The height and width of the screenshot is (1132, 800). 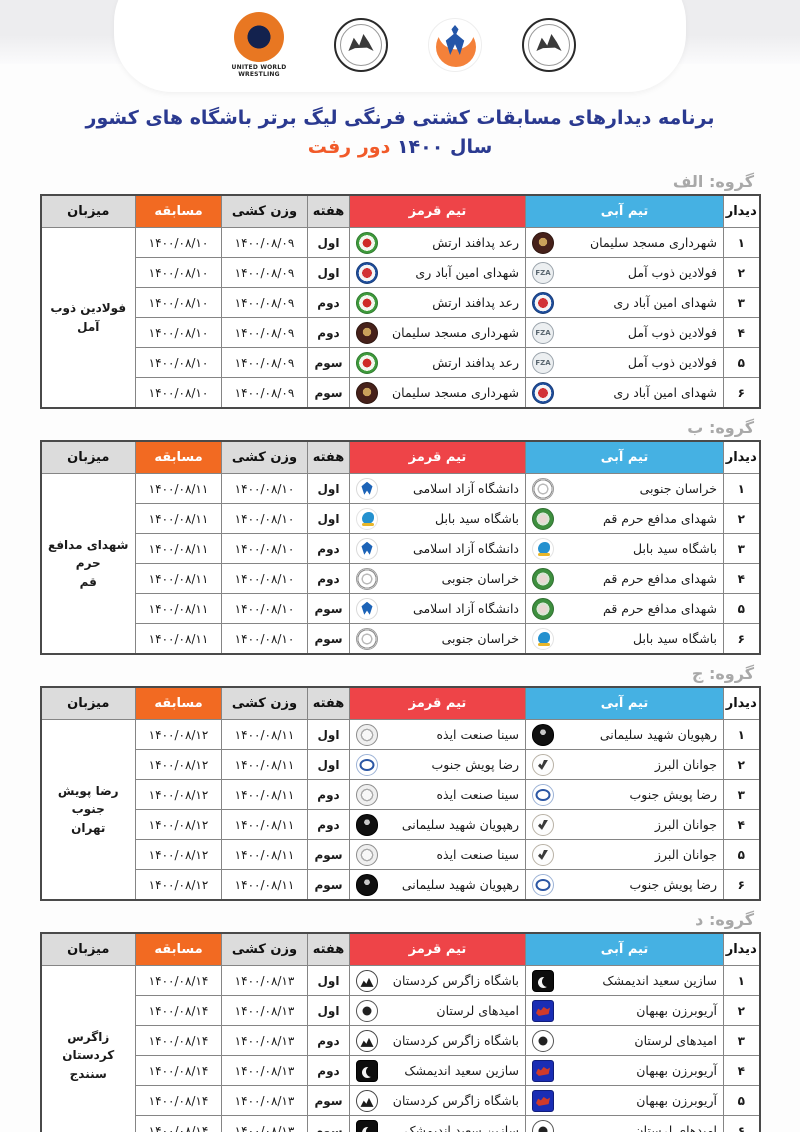 I want to click on match-number: ۲, so click(x=741, y=273).